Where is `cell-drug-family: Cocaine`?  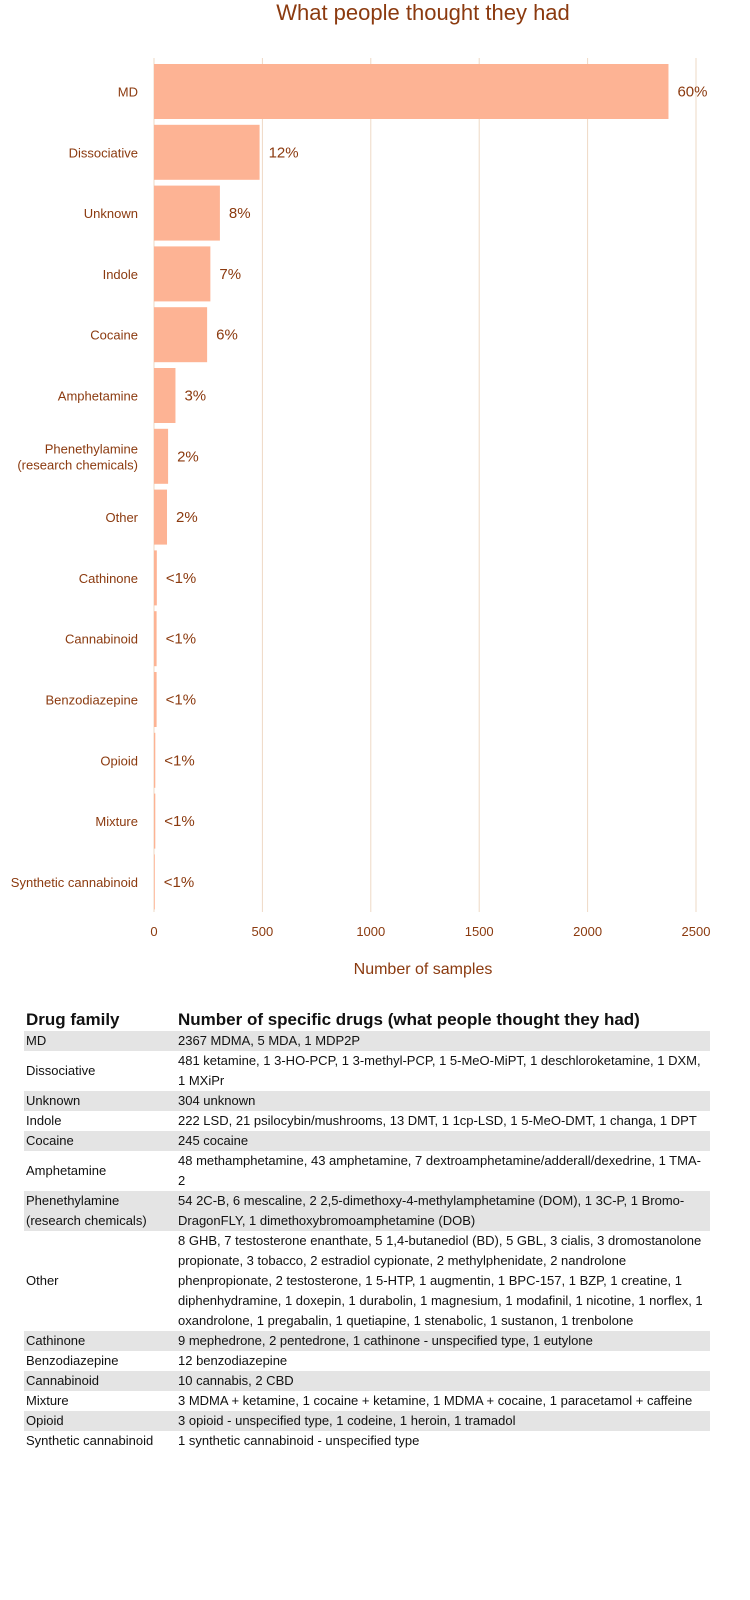 cell-drug-family: Cocaine is located at coordinates (100, 1141).